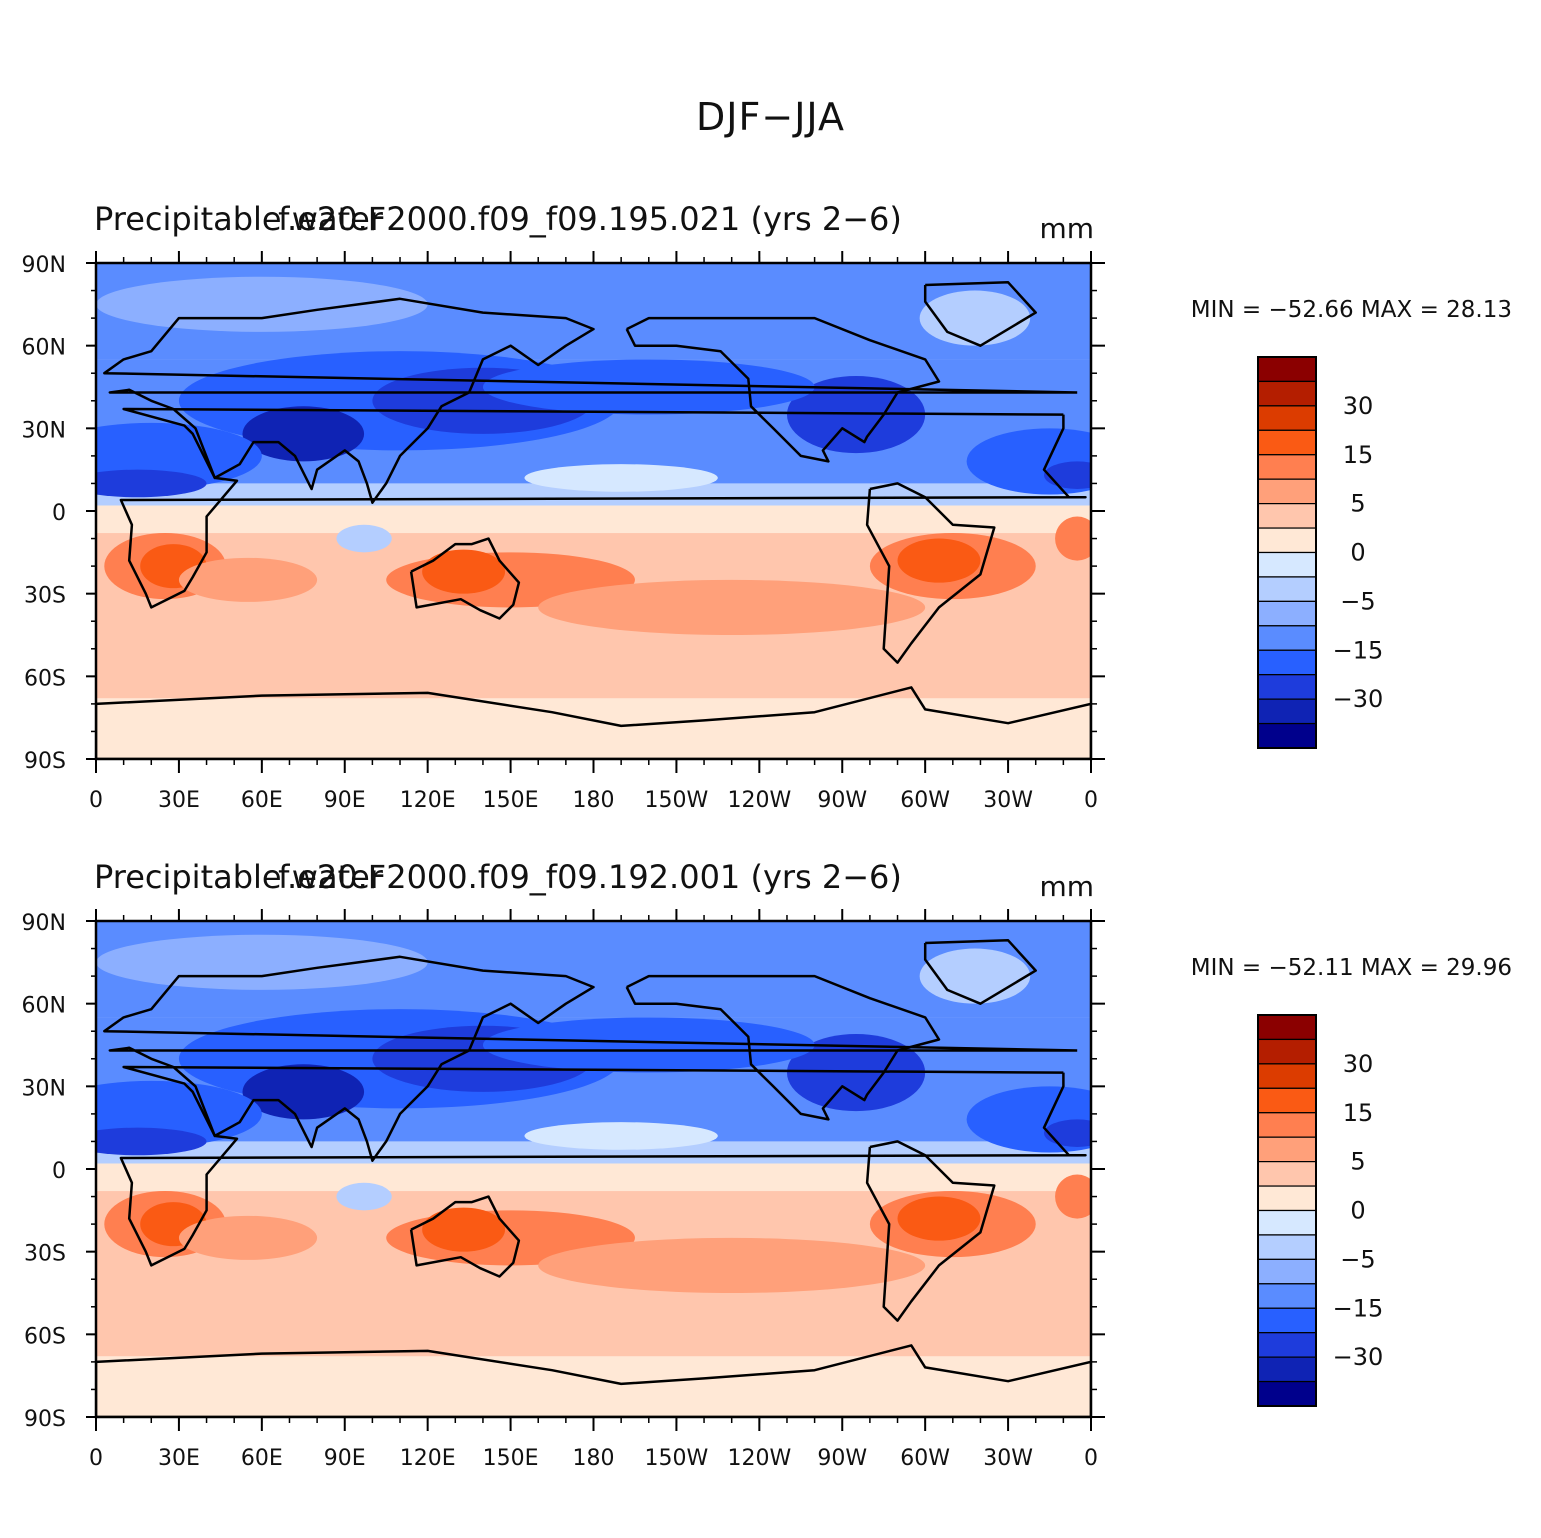  Describe the element at coordinates (1066, 886) in the screenshot. I see `units-label: mm` at that location.